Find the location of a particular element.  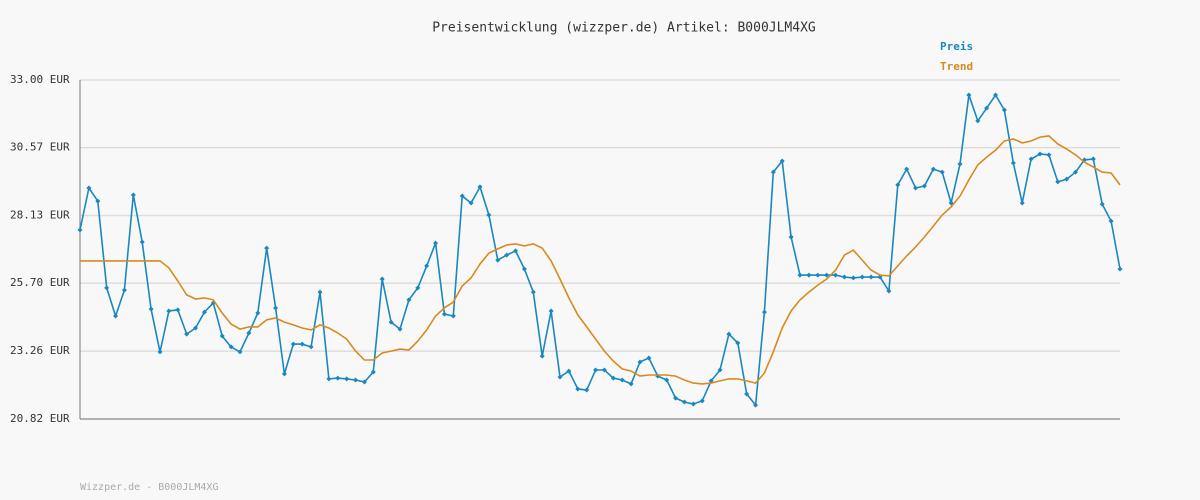

y-tick-label: 23.26 EUR is located at coordinates (40, 350).